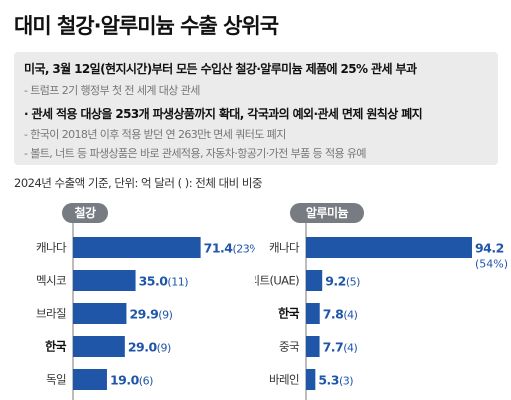  What do you see at coordinates (85, 213) in the screenshot?
I see `steel-chart-title: 철강` at bounding box center [85, 213].